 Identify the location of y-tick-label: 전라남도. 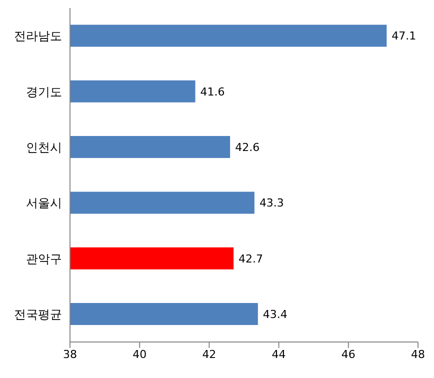
(38, 36).